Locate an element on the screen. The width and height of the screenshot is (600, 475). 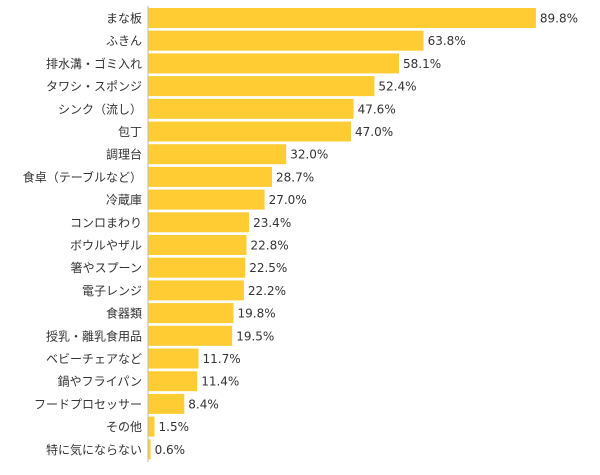
value-label: 0.6% is located at coordinates (170, 450).